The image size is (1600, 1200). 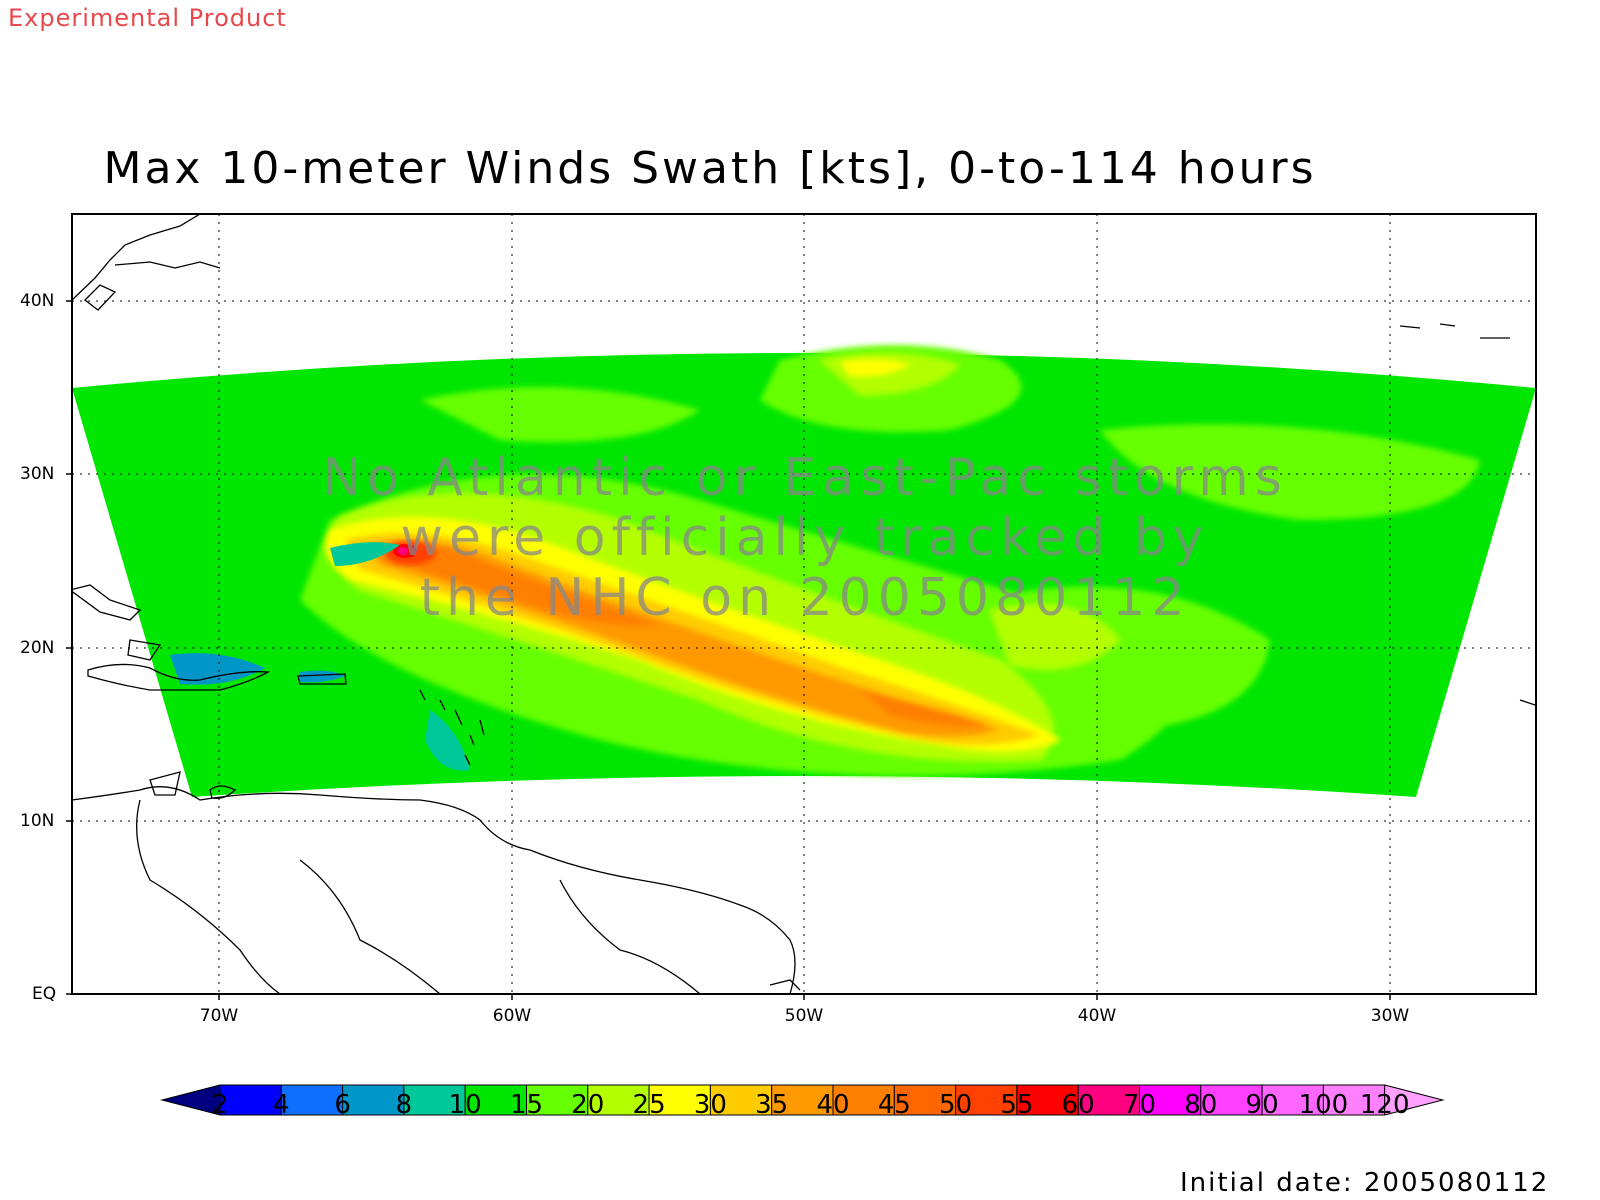 I want to click on colorbar-label: 60, so click(x=1078, y=1105).